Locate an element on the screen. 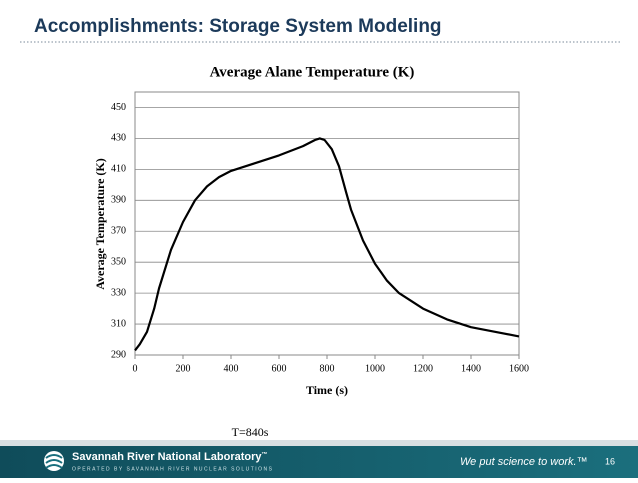 This screenshot has height=483, width=638. logo-name: Savannah River National Laboratory™ is located at coordinates (170, 457).